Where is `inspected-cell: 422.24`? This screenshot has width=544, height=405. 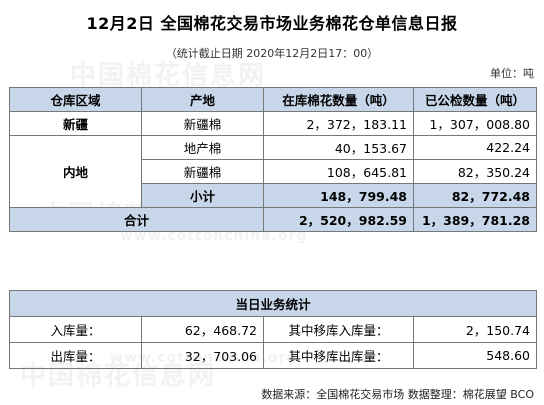
inspected-cell: 422.24 is located at coordinates (475, 147).